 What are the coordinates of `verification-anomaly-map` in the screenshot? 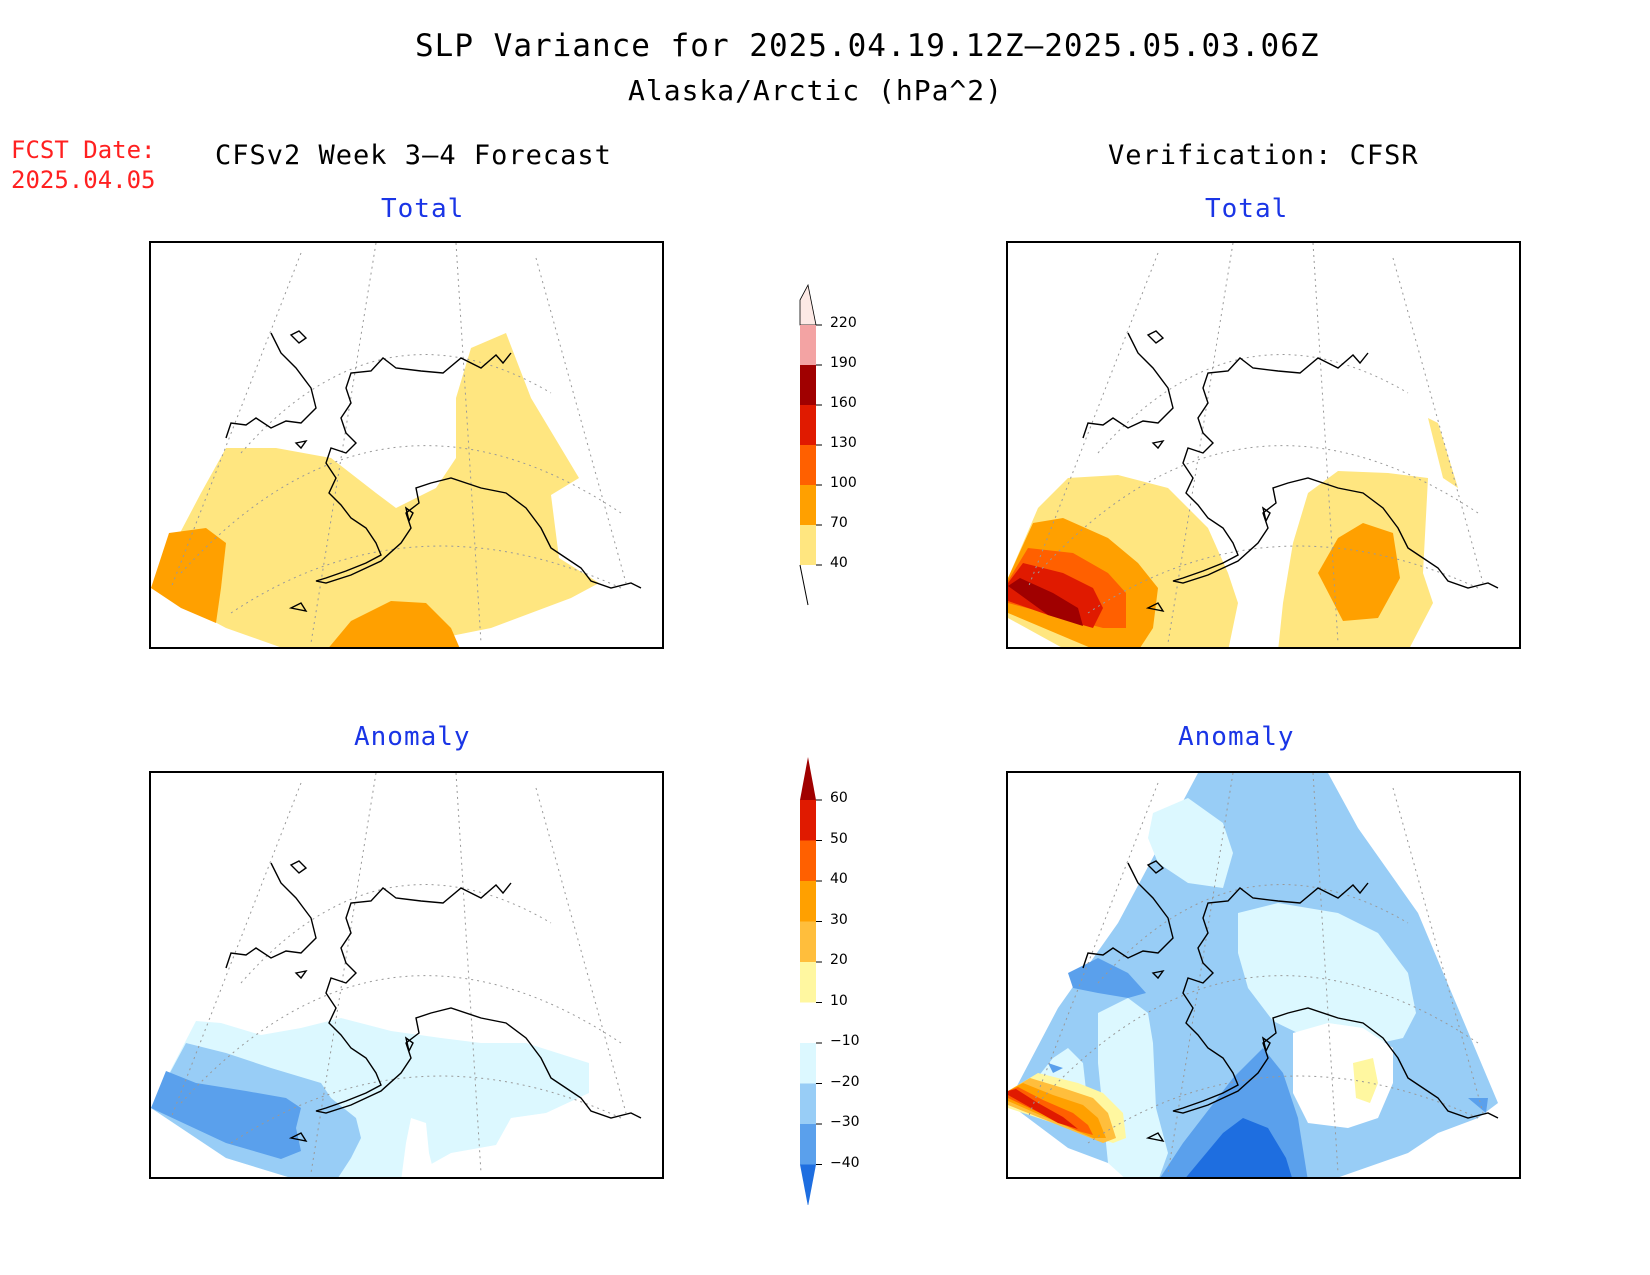 It's located at (1263, 975).